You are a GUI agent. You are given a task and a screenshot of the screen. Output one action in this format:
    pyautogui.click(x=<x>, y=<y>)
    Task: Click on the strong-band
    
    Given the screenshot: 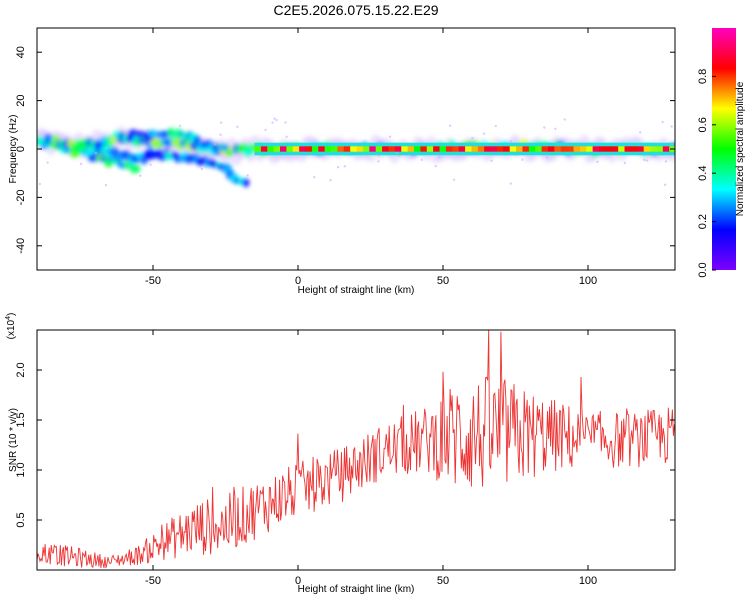 What is the action you would take?
    pyautogui.click(x=464, y=149)
    